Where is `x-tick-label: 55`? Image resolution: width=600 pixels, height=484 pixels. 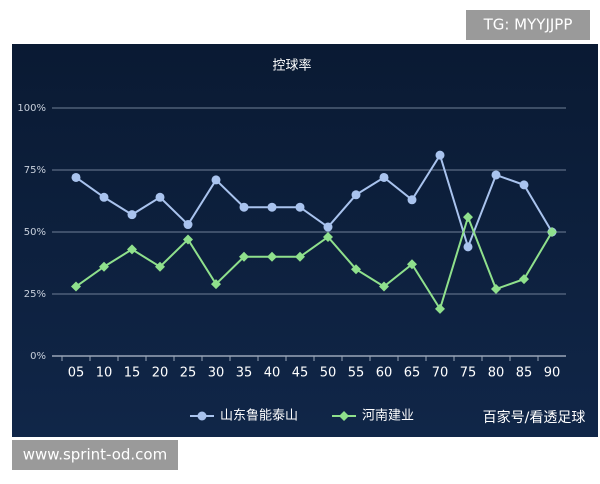
x-tick-label: 55 is located at coordinates (356, 373).